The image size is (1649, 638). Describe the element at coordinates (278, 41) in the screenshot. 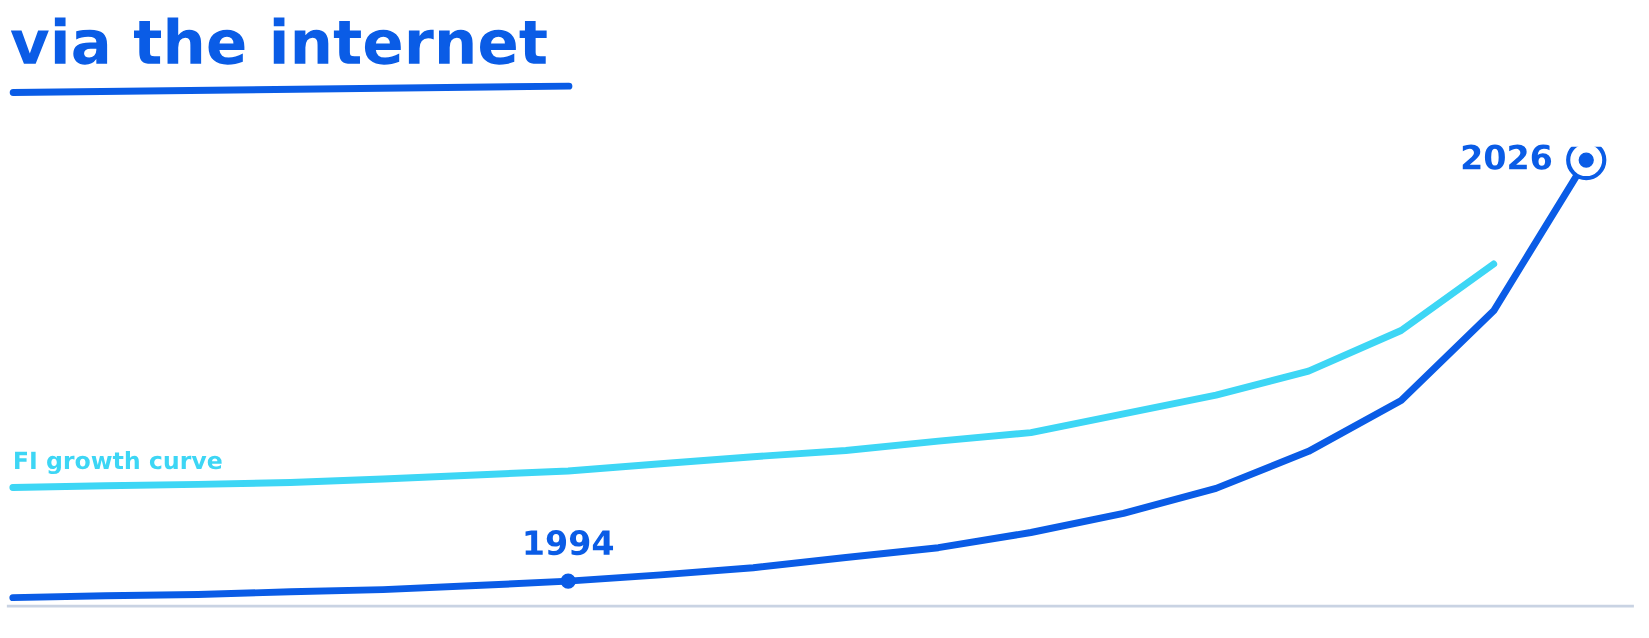

I see `chart-title: via the internet` at that location.